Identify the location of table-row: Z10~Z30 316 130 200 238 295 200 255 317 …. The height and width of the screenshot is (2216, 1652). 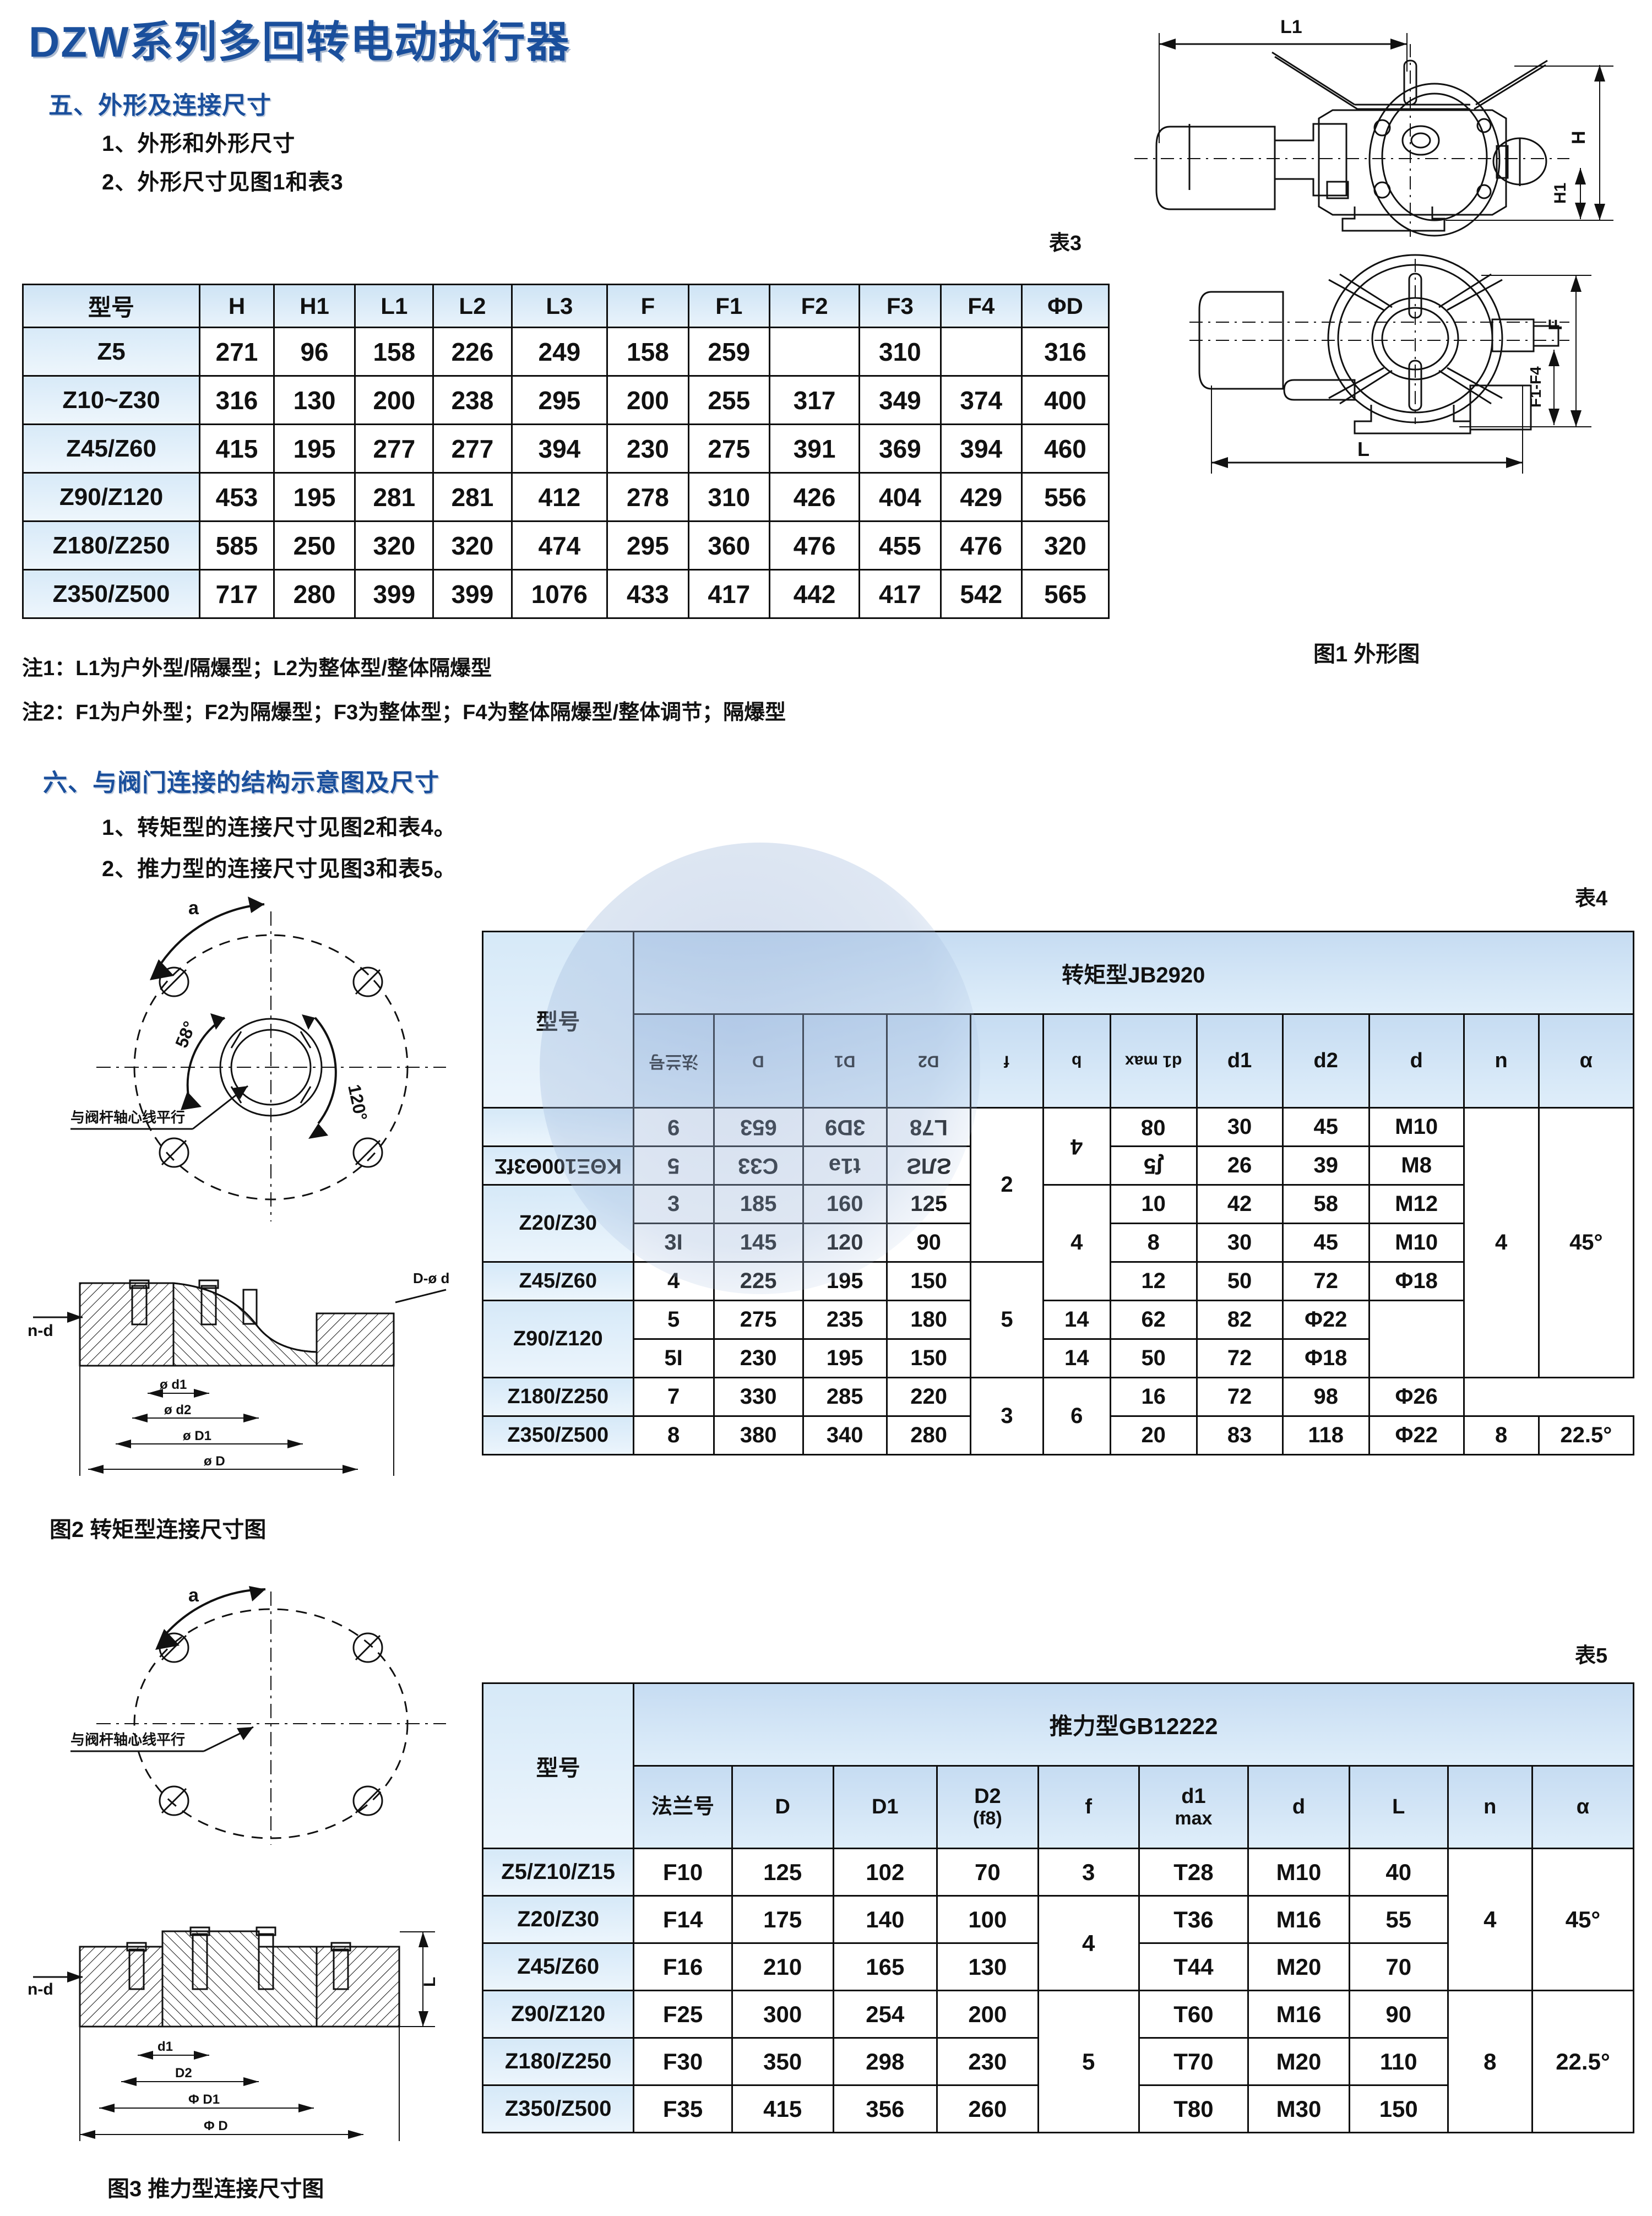
(565, 400).